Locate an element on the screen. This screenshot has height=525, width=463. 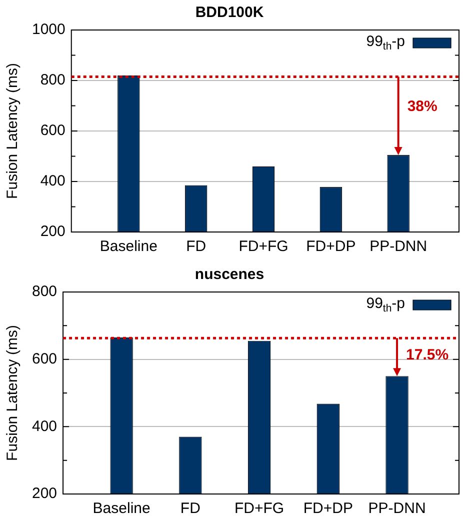
annotation: 17.5% is located at coordinates (427, 355).